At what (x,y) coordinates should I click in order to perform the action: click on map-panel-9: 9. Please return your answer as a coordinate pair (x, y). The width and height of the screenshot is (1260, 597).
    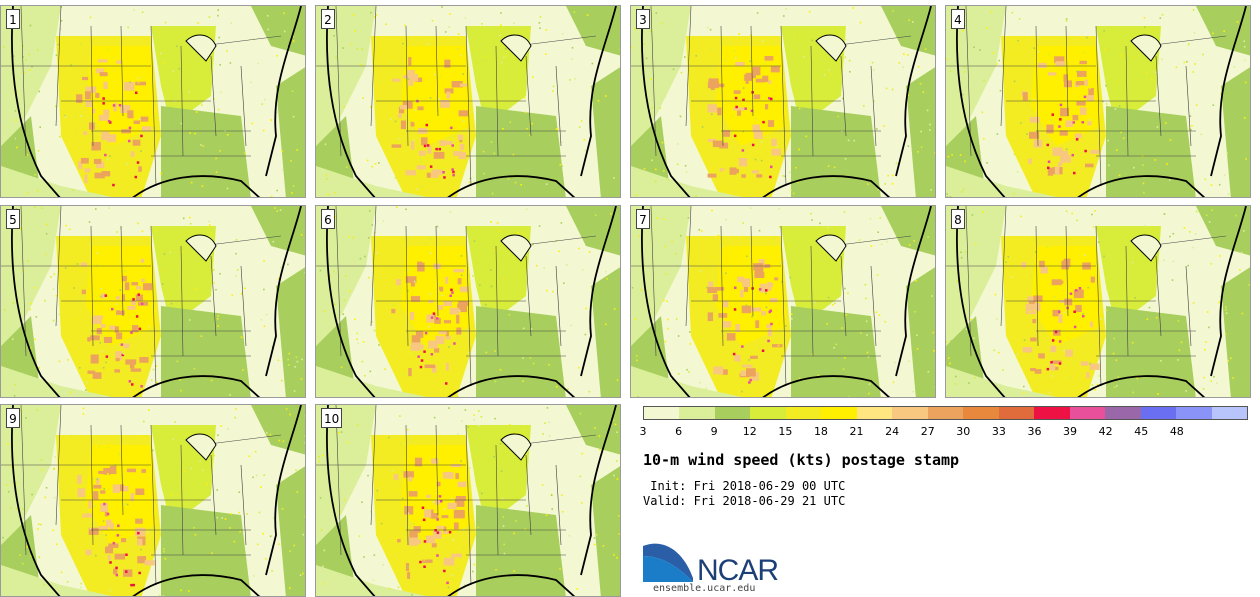
    Looking at the image, I should click on (153, 500).